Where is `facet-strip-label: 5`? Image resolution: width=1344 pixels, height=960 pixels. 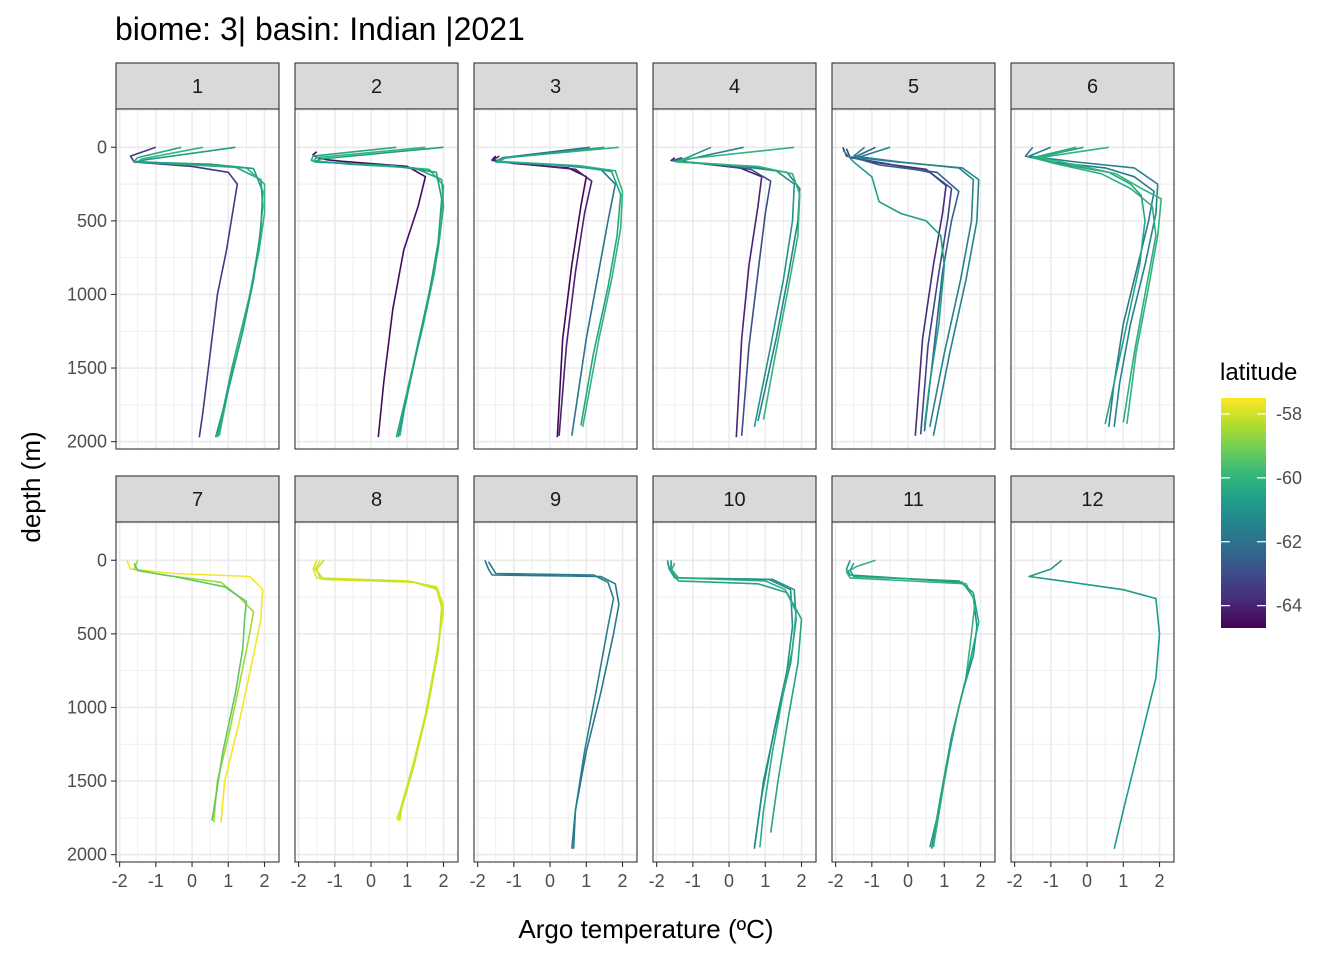
facet-strip-label: 5 is located at coordinates (913, 87).